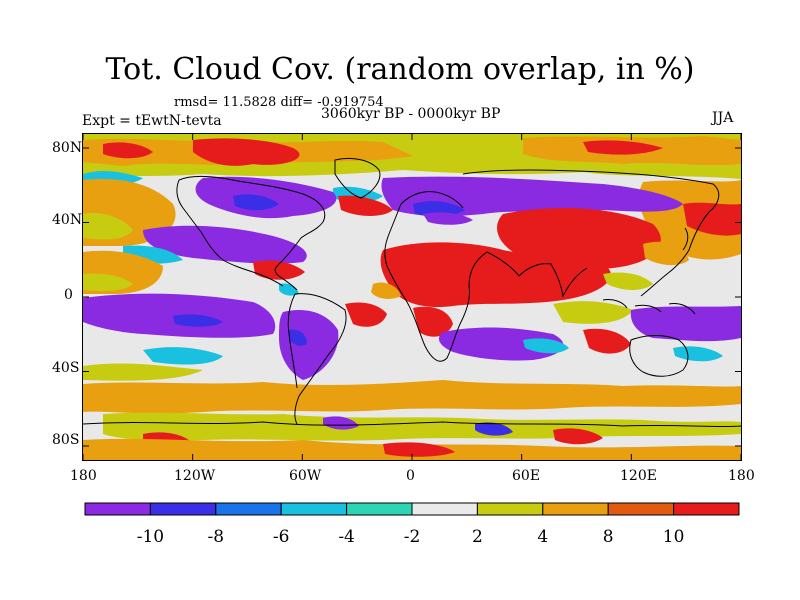 The width and height of the screenshot is (800, 600). I want to click on period-label: 3060kyr BP - 0000kyr BP, so click(411, 114).